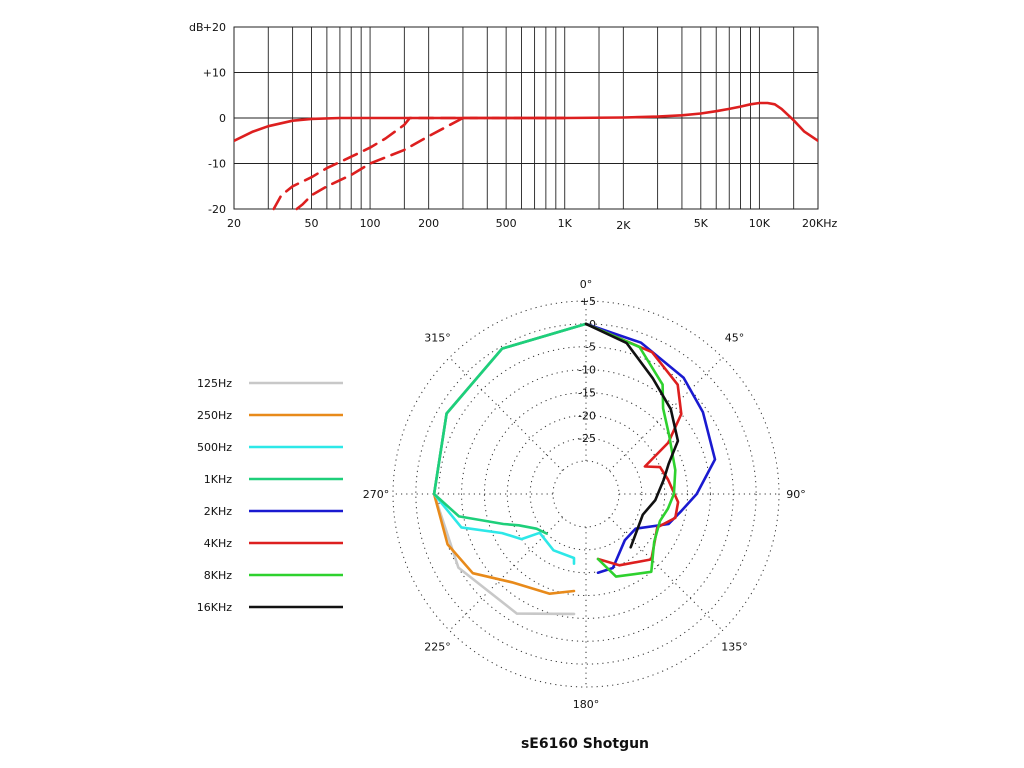 This screenshot has height=768, width=1024. I want to click on angle-label: 270°, so click(376, 494).